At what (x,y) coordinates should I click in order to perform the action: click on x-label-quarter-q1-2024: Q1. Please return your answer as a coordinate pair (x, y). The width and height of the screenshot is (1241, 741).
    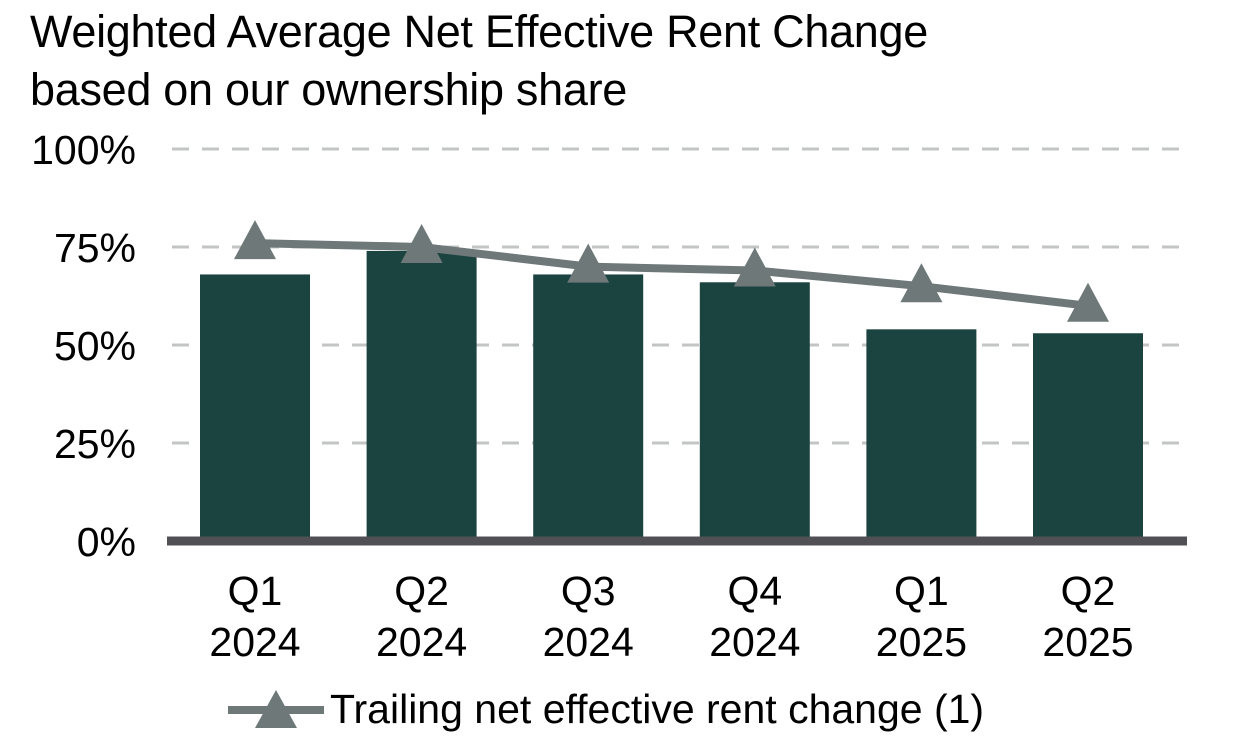
    Looking at the image, I should click on (255, 591).